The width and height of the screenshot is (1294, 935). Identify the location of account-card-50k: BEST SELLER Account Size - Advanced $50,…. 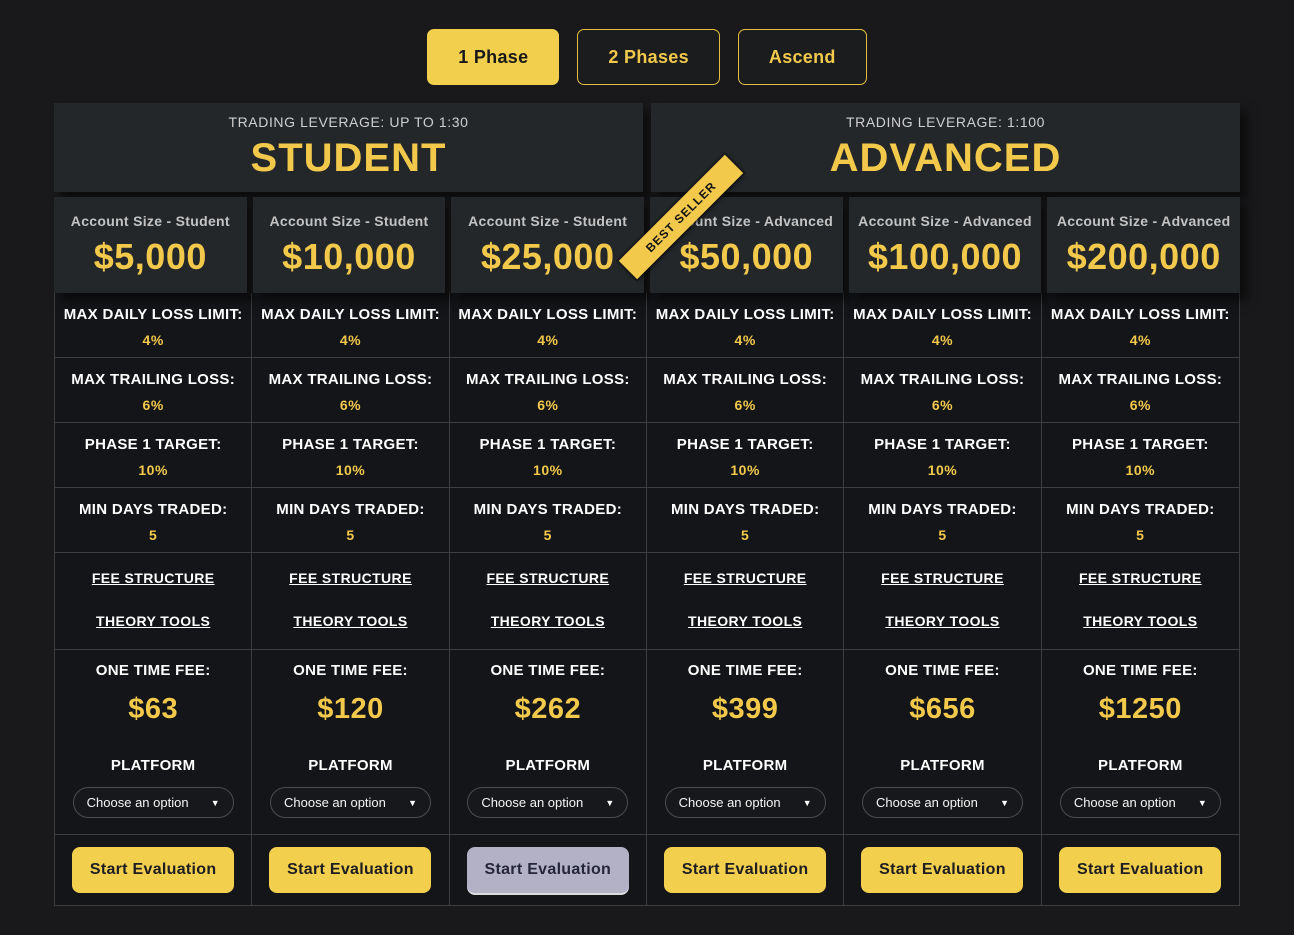
(730, 223).